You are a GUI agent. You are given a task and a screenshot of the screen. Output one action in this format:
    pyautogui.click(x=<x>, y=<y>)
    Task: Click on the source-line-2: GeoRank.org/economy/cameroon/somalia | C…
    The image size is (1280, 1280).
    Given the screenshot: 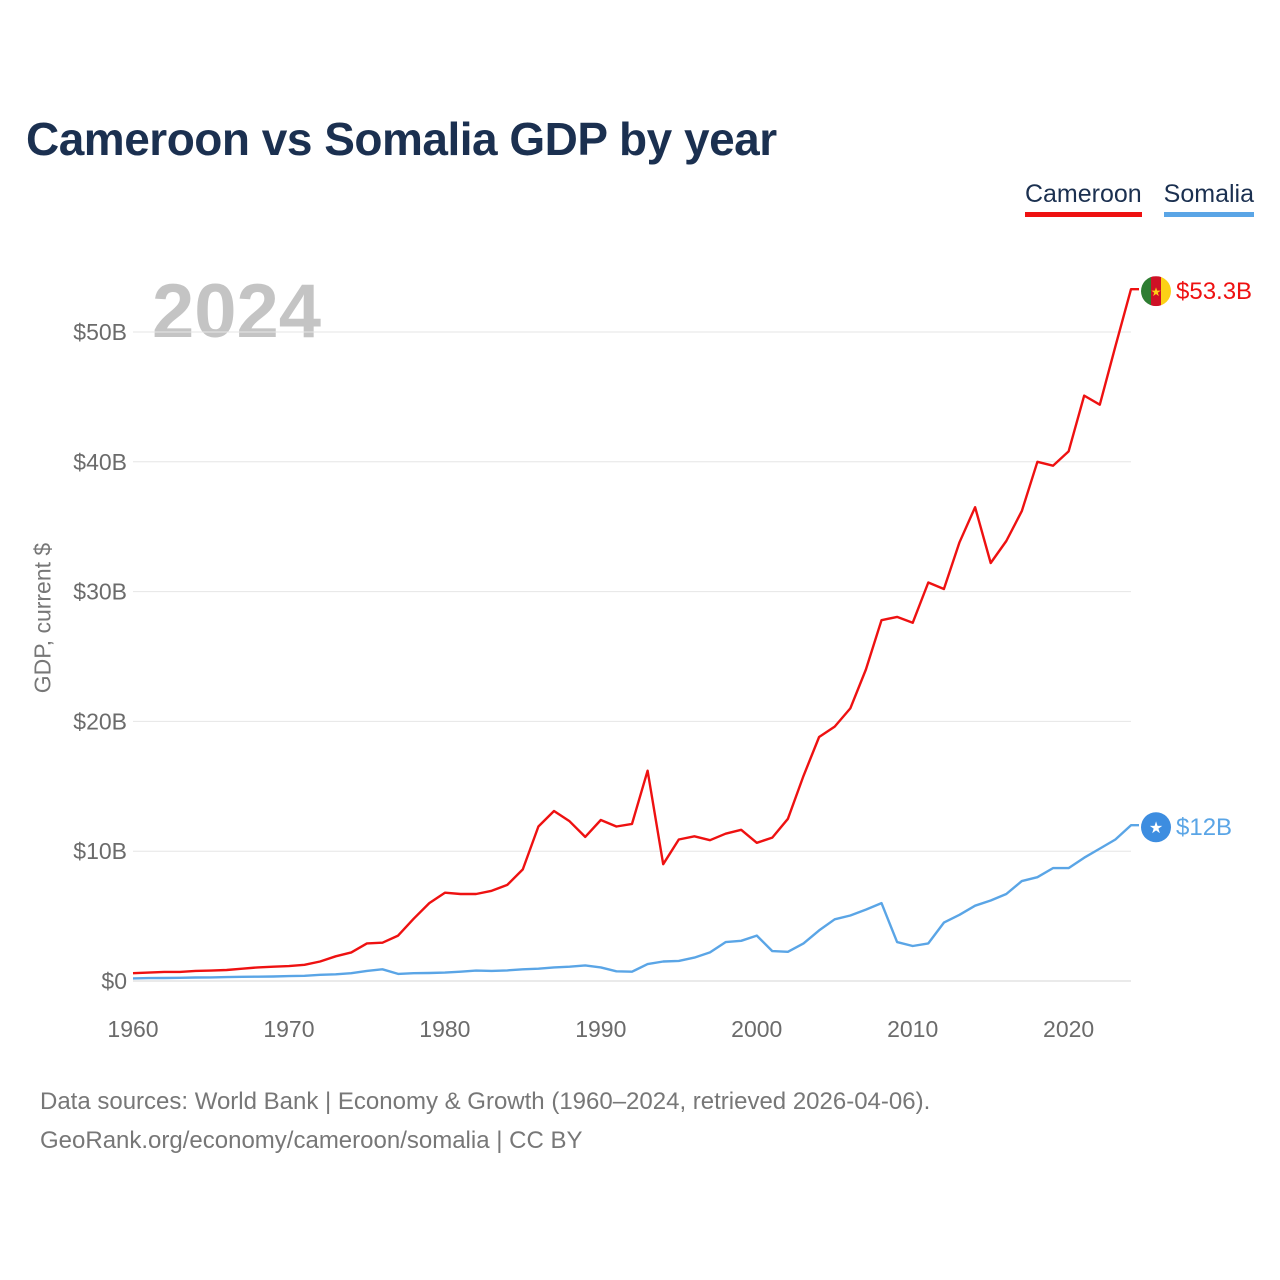 What is the action you would take?
    pyautogui.click(x=311, y=1140)
    